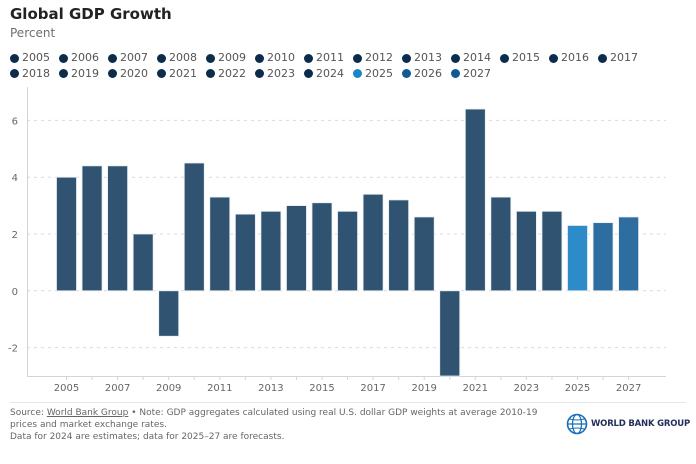 The height and width of the screenshot is (464, 696). I want to click on legend-item: 2015, so click(520, 58).